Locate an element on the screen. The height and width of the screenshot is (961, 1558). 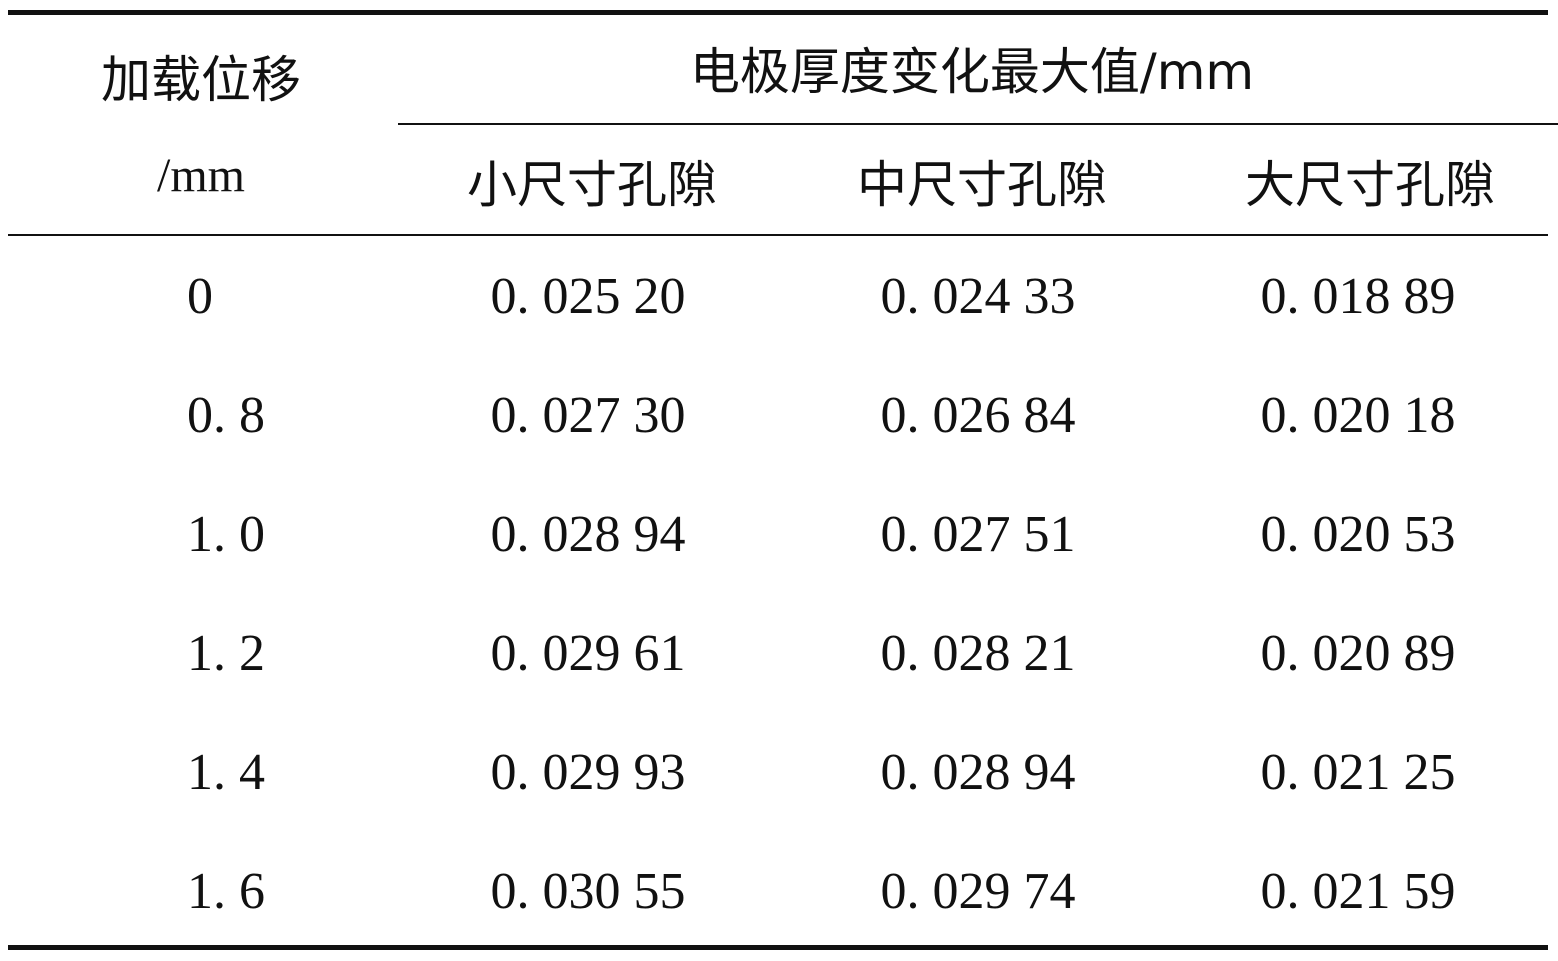
cell-small-pore: 0. 030 55 is located at coordinates (588, 891).